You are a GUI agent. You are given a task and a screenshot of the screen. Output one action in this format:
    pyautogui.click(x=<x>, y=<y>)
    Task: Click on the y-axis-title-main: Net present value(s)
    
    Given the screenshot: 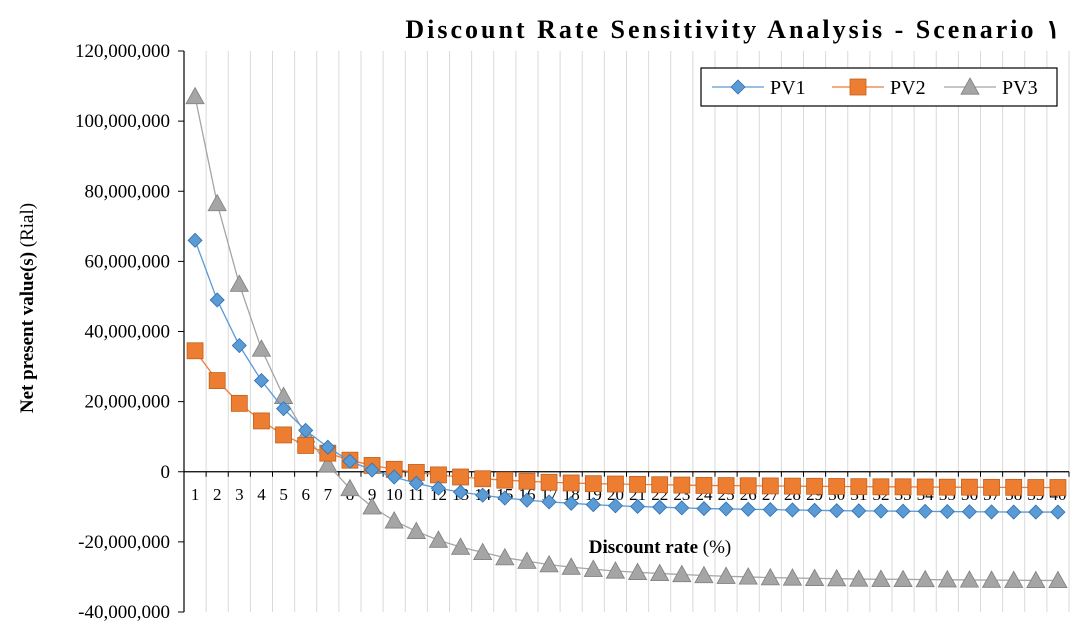 What is the action you would take?
    pyautogui.click(x=27, y=332)
    